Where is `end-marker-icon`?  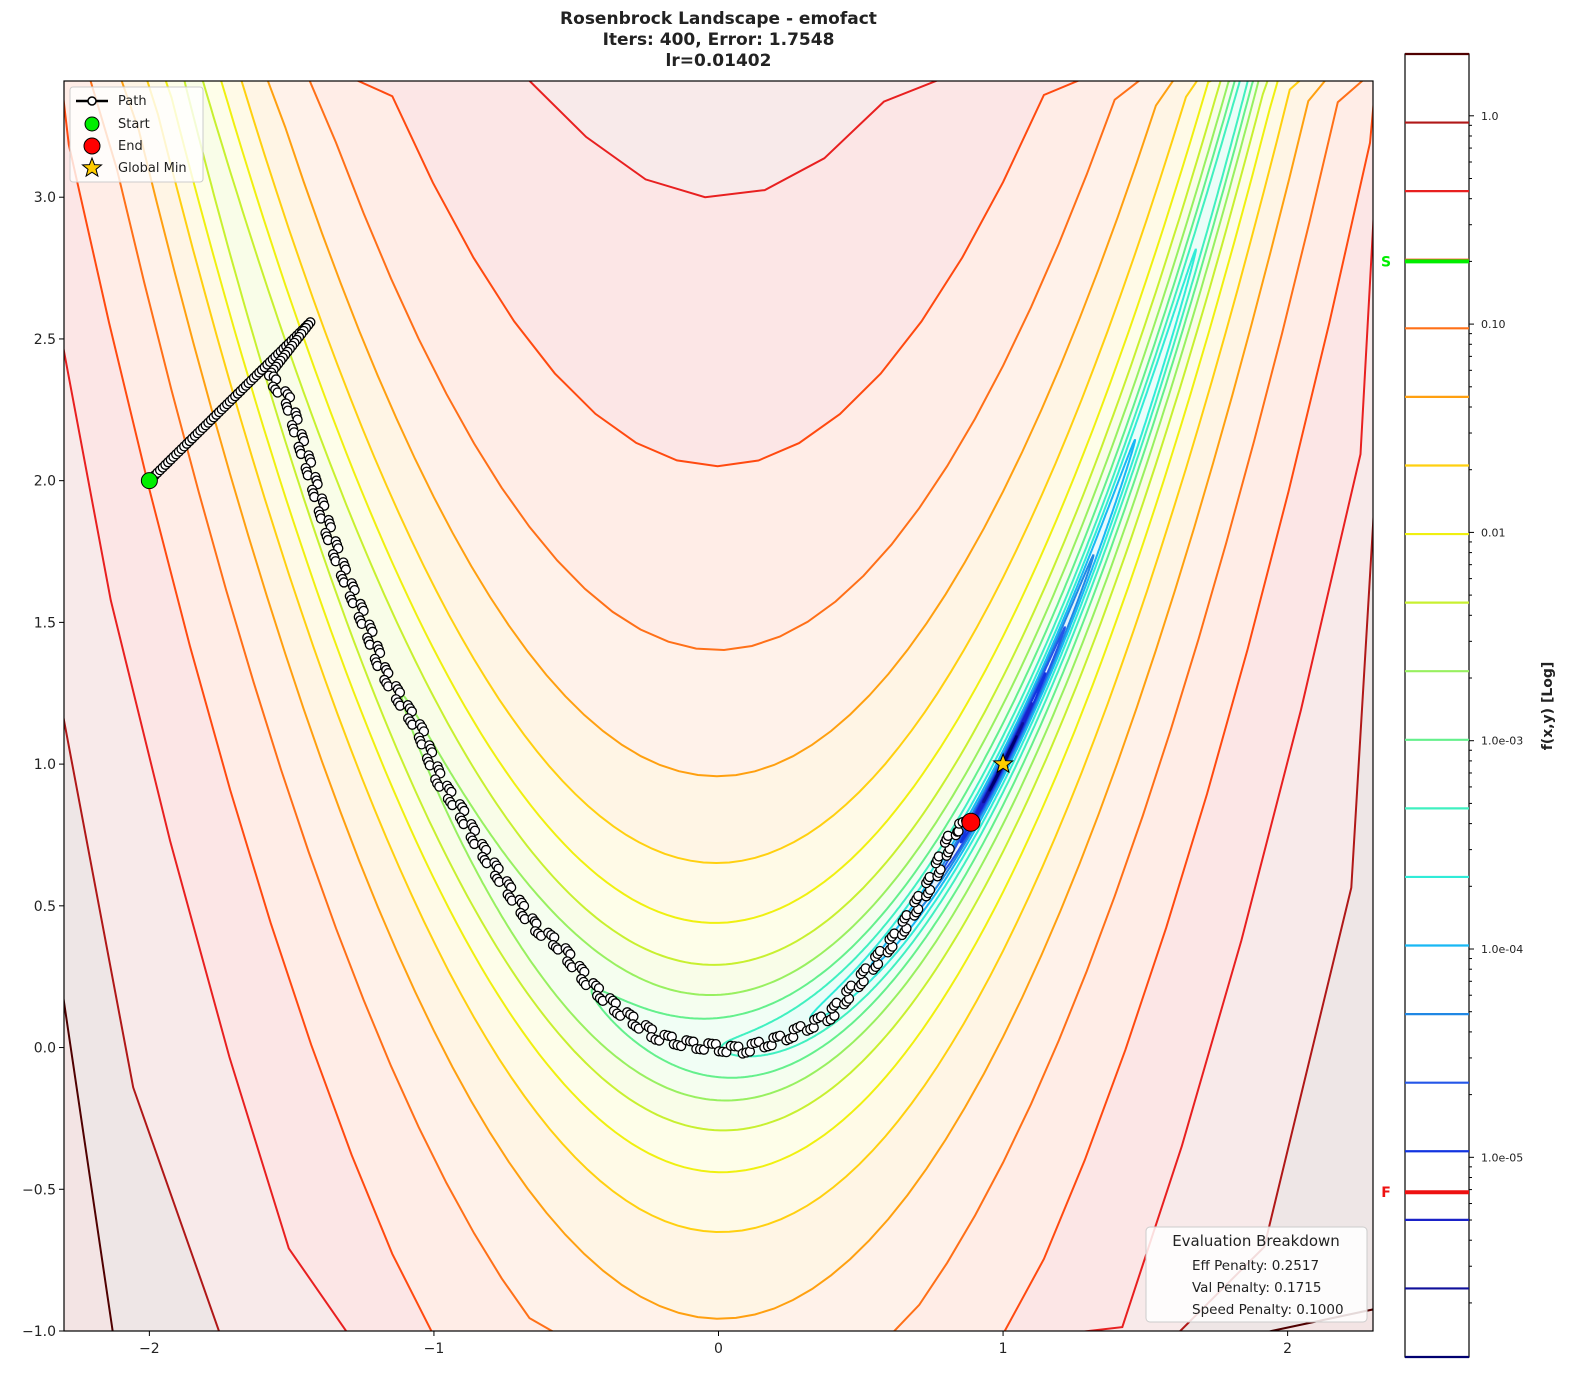
end-marker-icon is located at coordinates (92, 146).